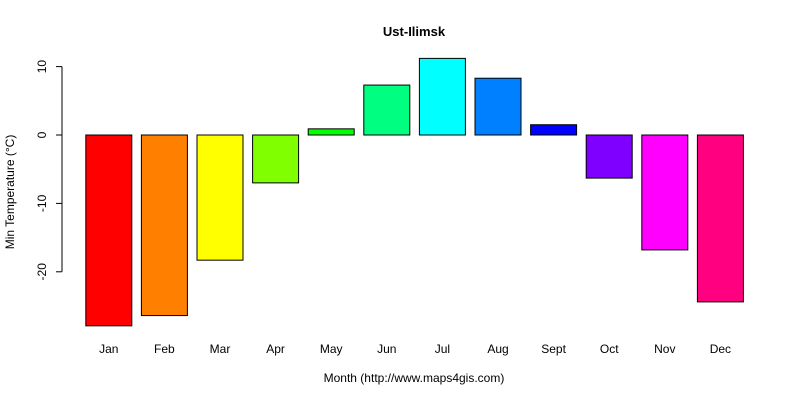 This screenshot has width=800, height=400. What do you see at coordinates (609, 156) in the screenshot?
I see `bar-oct` at bounding box center [609, 156].